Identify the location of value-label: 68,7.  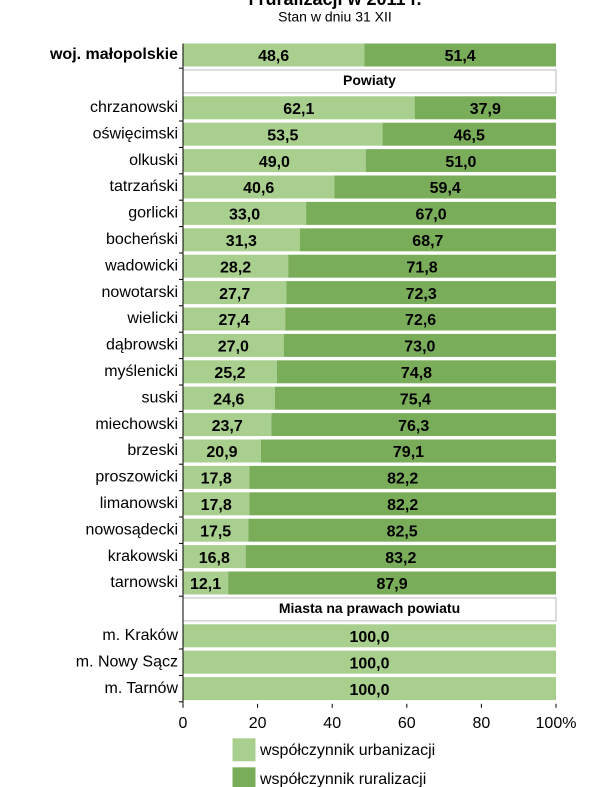
(427, 241).